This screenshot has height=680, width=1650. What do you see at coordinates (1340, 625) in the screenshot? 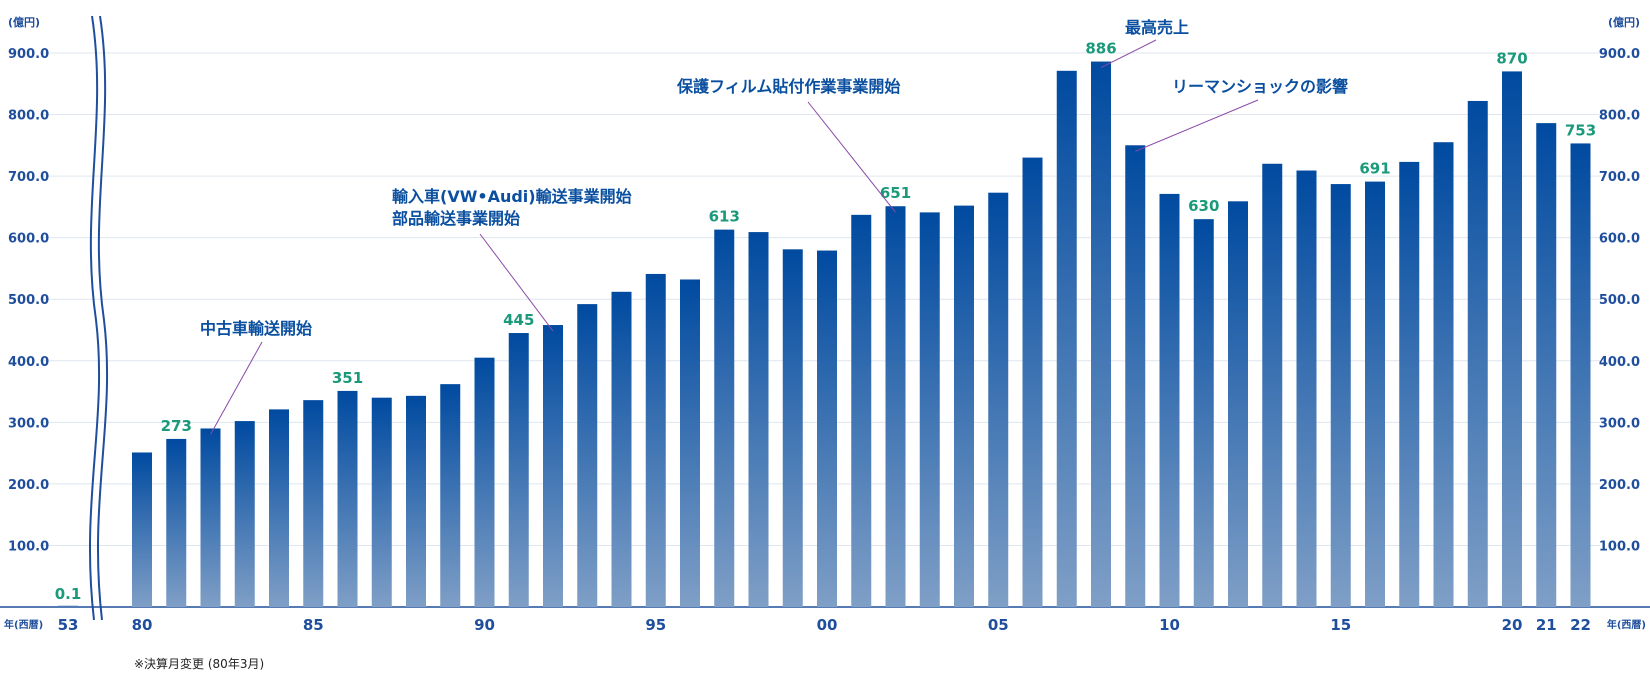
I see `x-tick-label-15: 15` at bounding box center [1340, 625].